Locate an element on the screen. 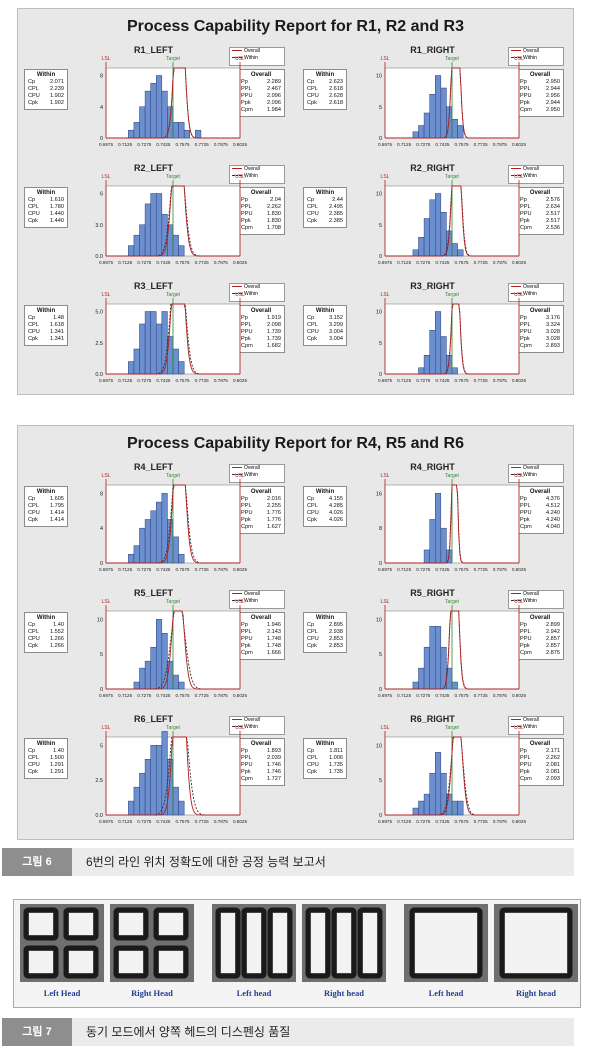  stat-row: CPL 4.285 is located at coordinates (325, 506).